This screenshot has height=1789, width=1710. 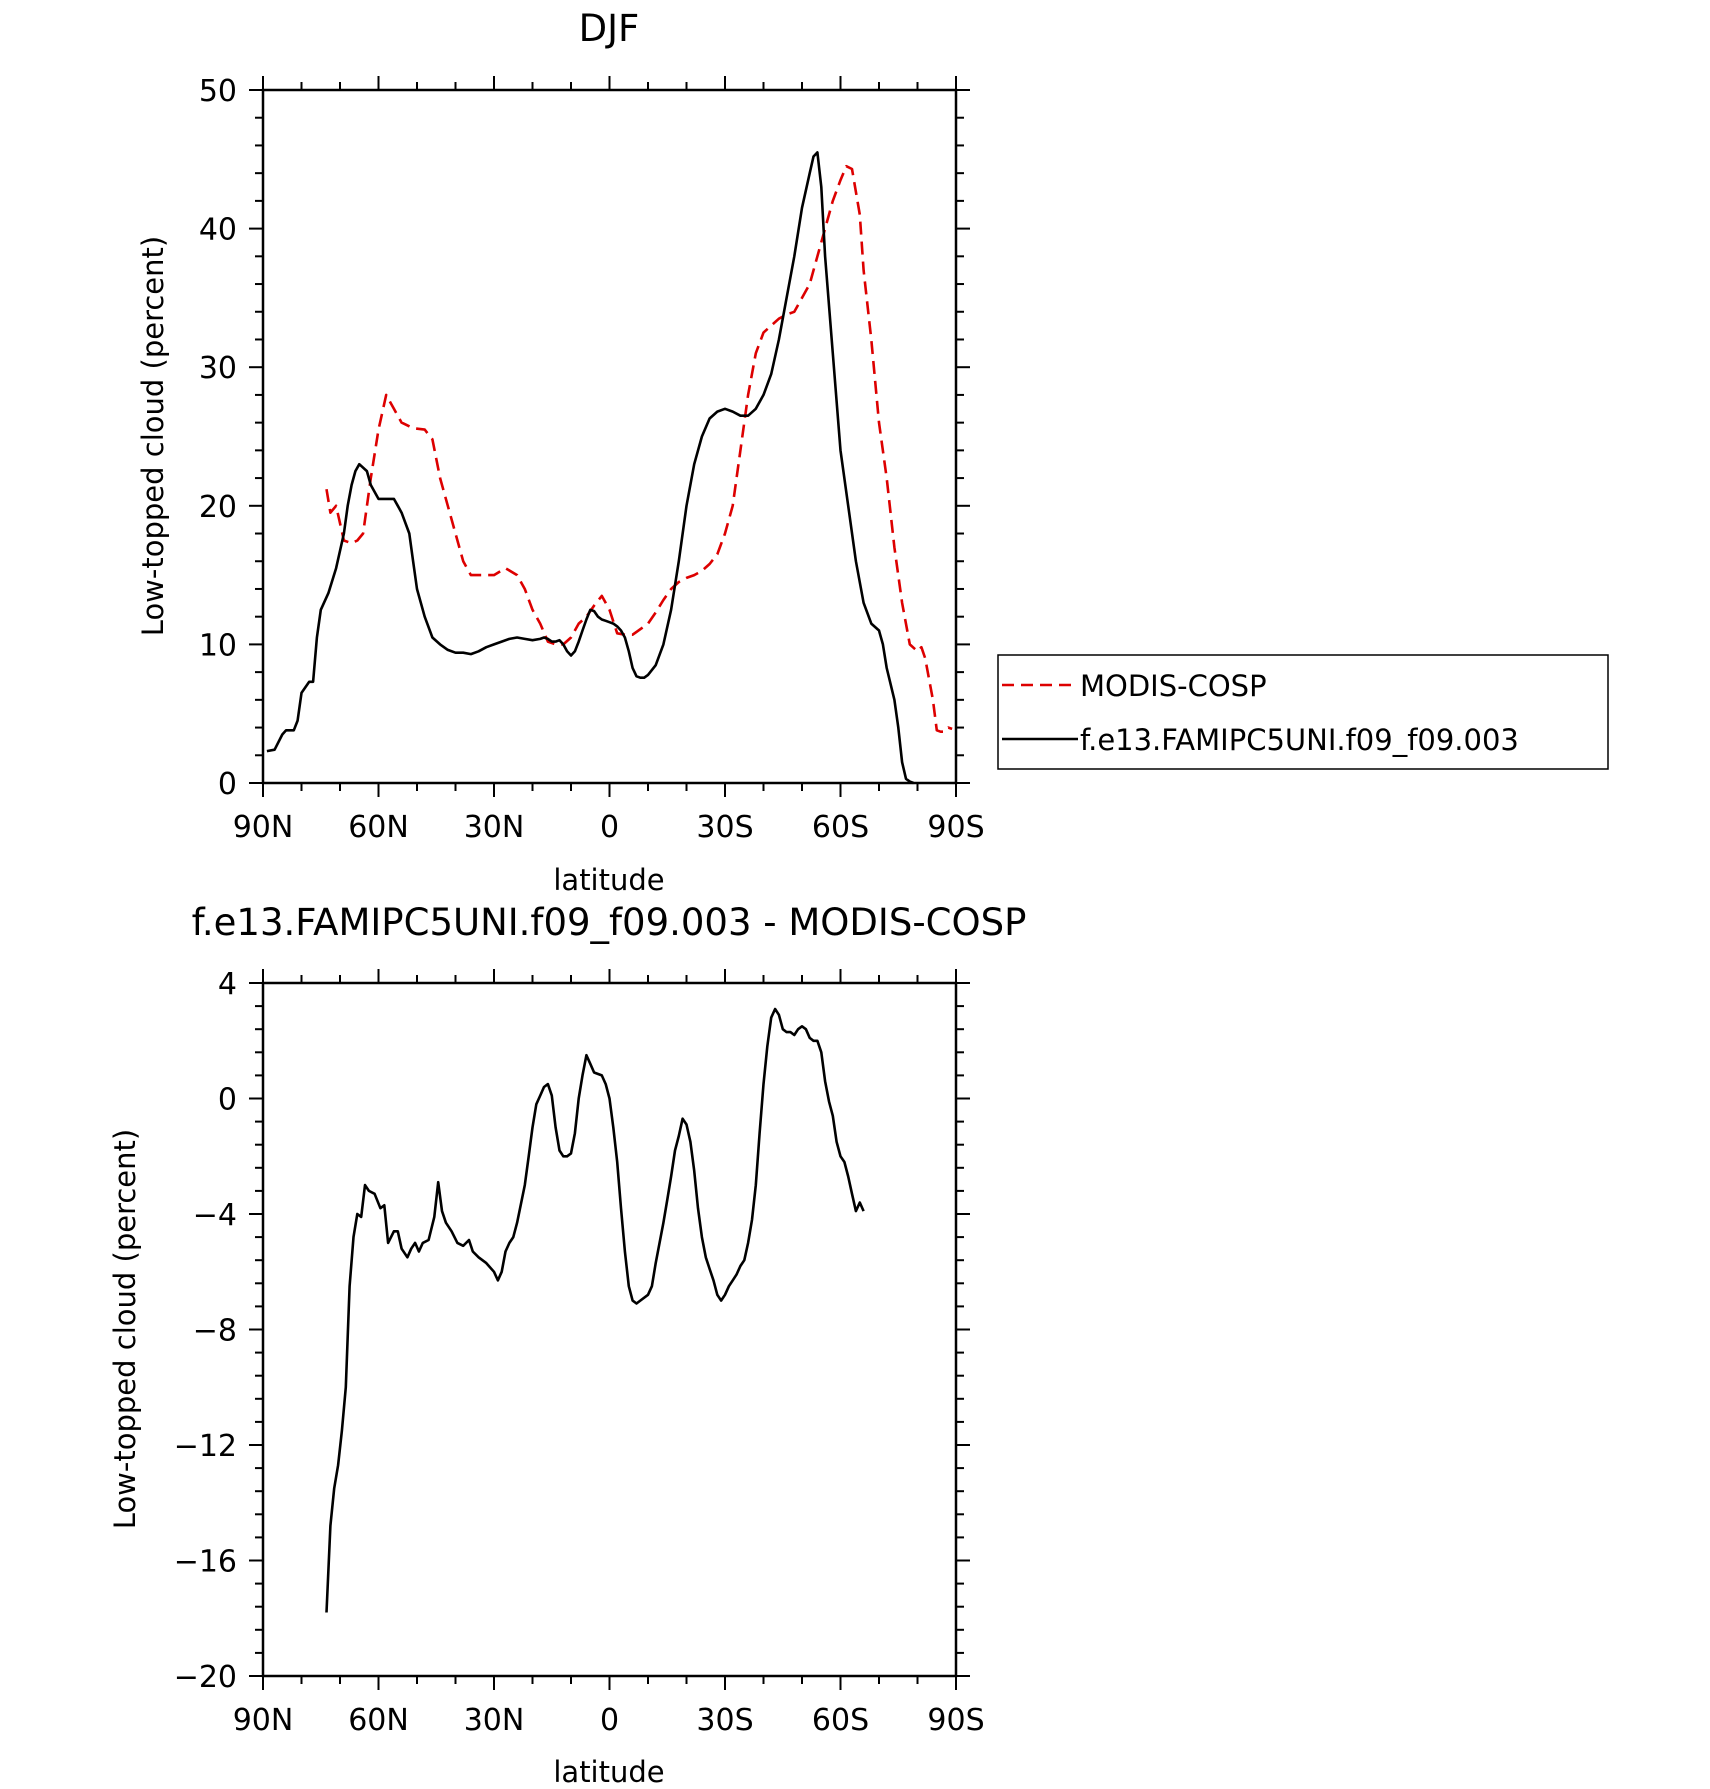 What do you see at coordinates (609, 1720) in the screenshot?
I see `bottom-x-tick-label: 0` at bounding box center [609, 1720].